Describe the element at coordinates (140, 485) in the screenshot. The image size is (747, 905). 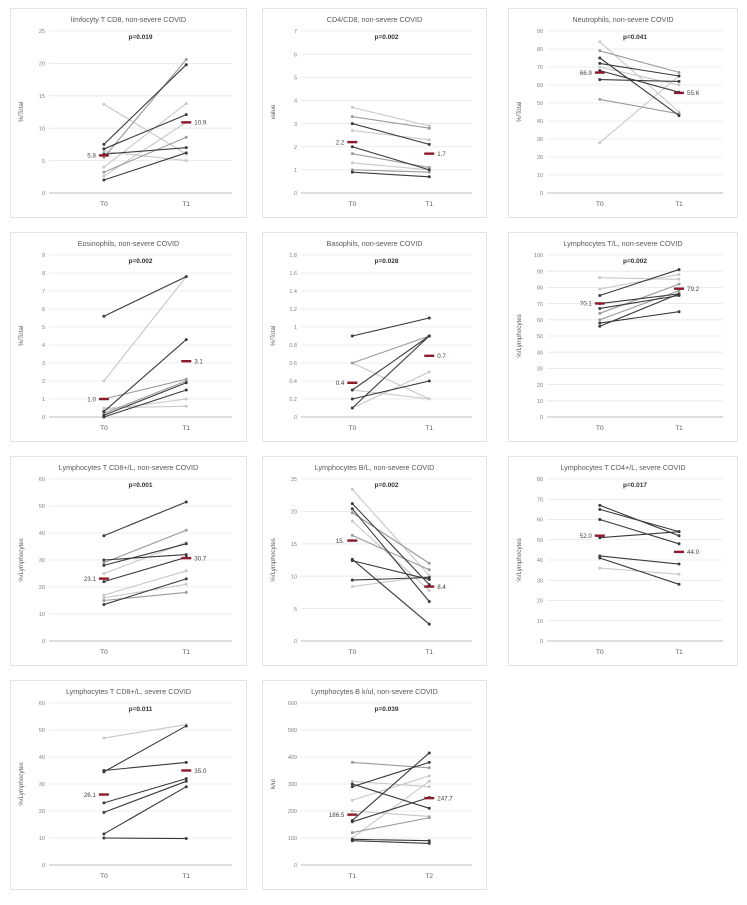
I see `p-value-annotation: p=0.001` at that location.